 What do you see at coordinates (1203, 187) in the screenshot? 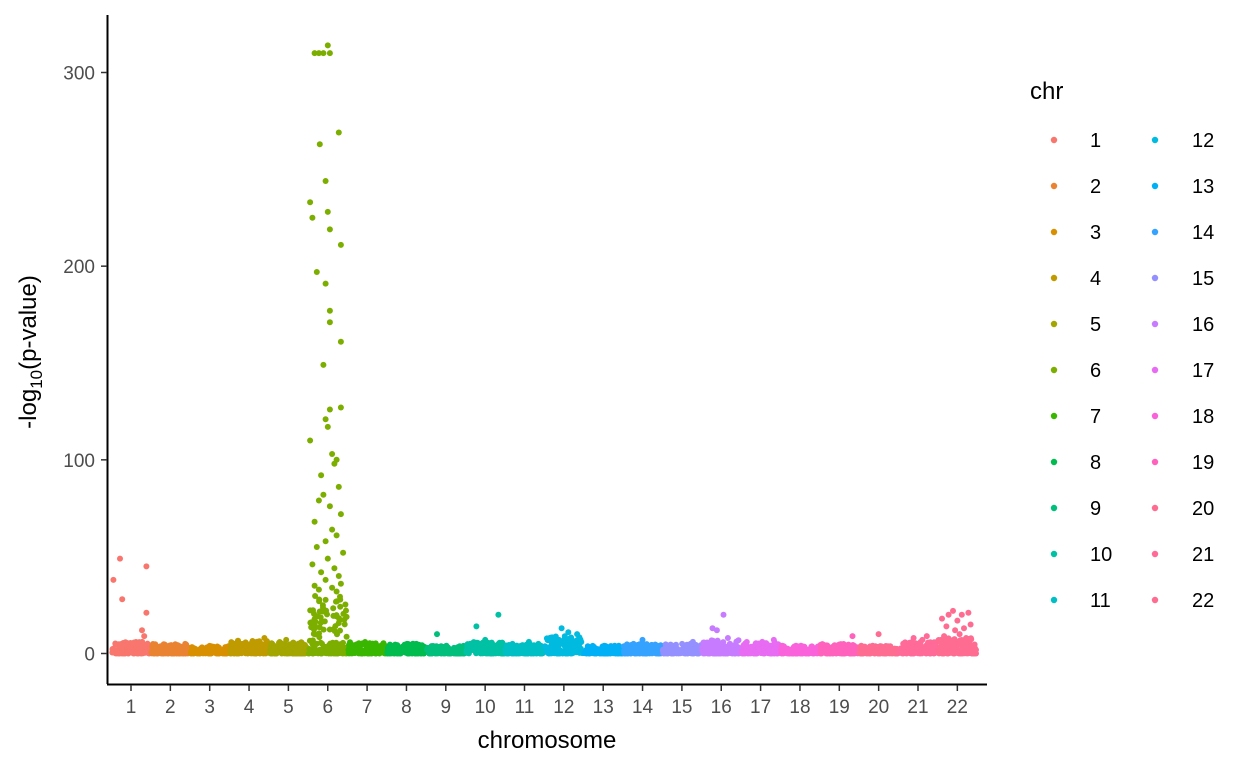
I see `legend-label: 13` at bounding box center [1203, 187].